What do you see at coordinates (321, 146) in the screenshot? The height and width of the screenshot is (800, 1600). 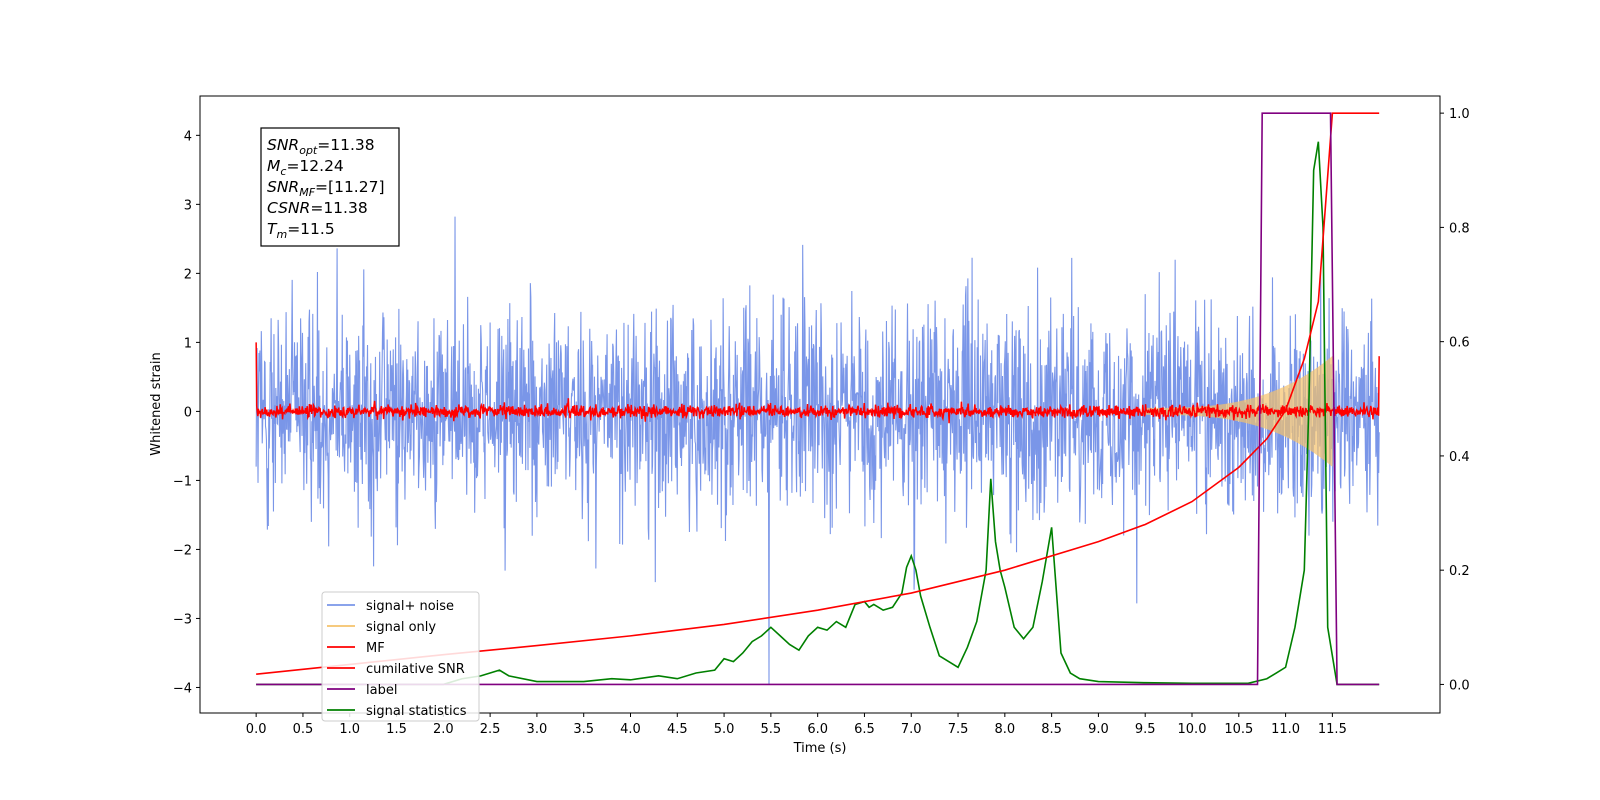 I see `annotation-line: SNRopt=11.38` at bounding box center [321, 146].